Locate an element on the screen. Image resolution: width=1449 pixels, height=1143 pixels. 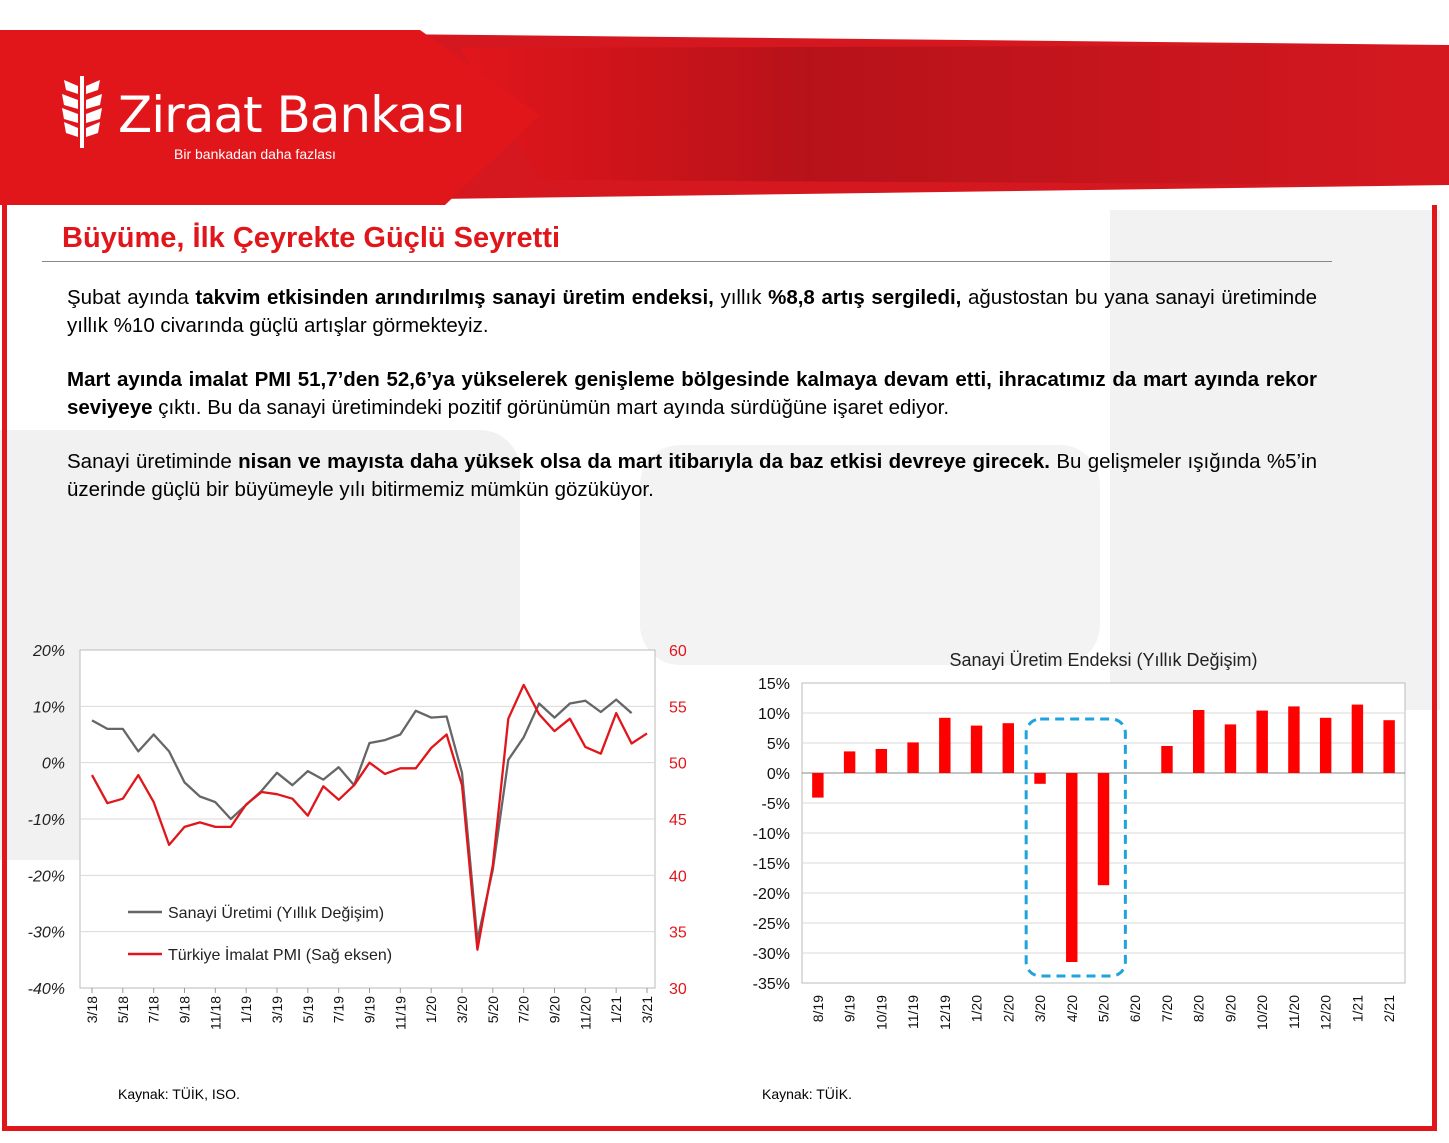
y-tick-label: -15% is located at coordinates (771, 864).